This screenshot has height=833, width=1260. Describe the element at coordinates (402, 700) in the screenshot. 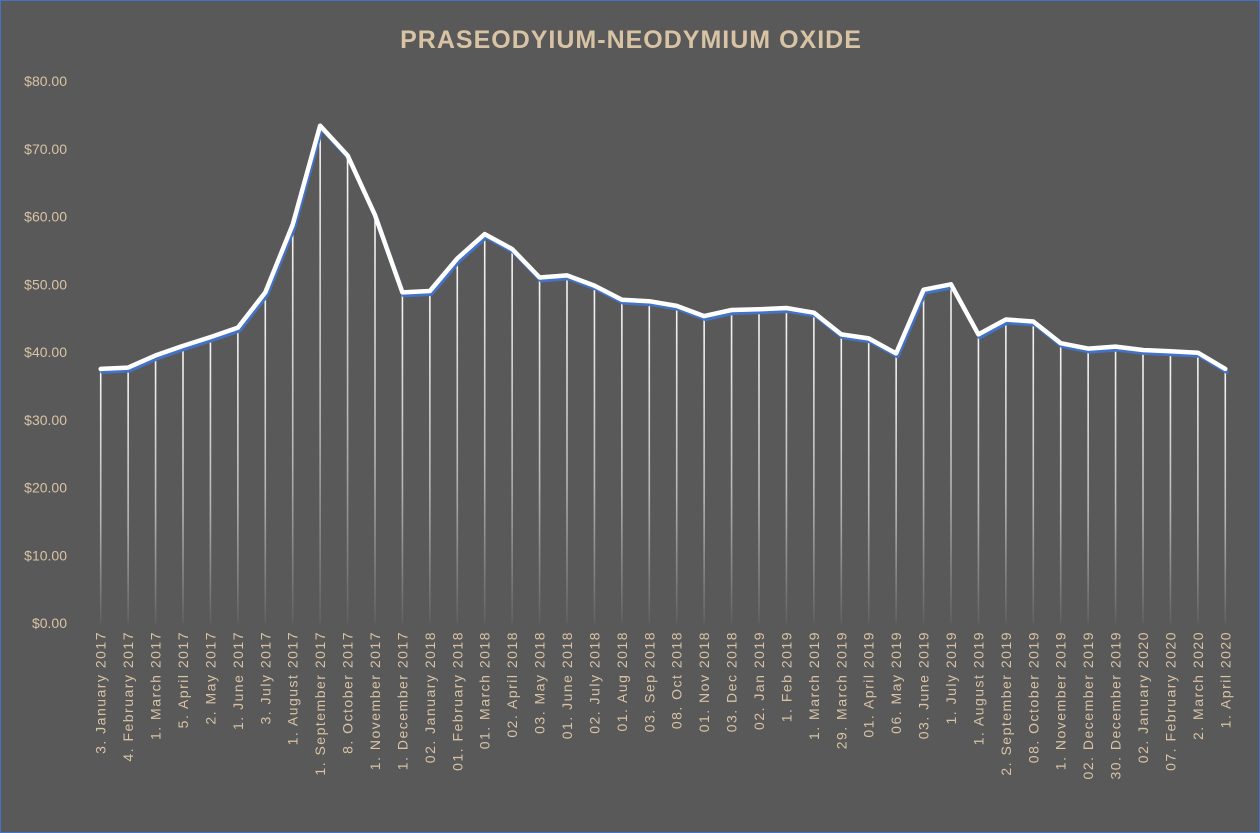

I see `x-tick-label: 1. December 2017` at that location.